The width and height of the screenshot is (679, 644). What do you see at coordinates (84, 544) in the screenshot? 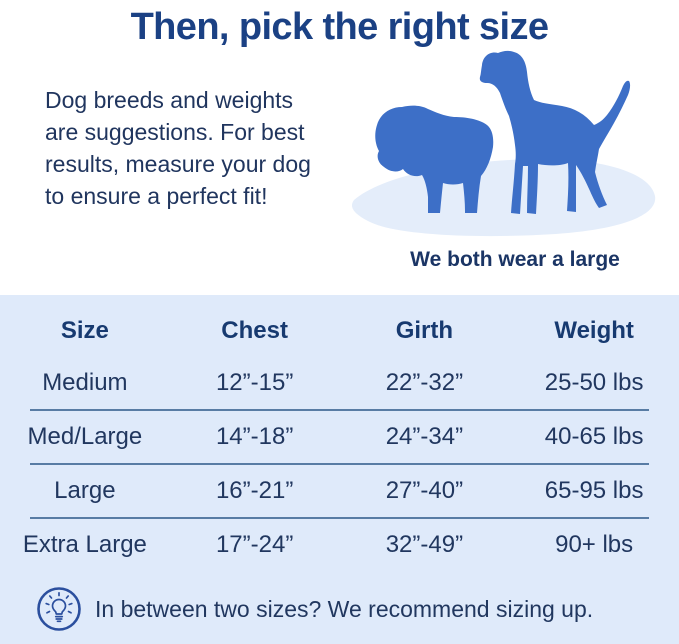
I see `cell-size: Extra Large` at bounding box center [84, 544].